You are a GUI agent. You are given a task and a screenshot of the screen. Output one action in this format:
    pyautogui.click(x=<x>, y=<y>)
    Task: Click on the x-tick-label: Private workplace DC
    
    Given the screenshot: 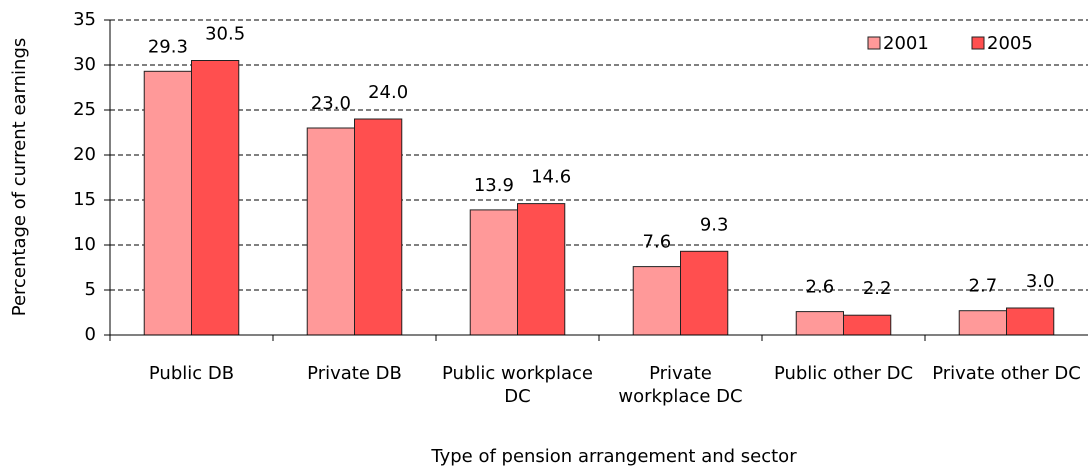 What is the action you would take?
    pyautogui.click(x=680, y=385)
    